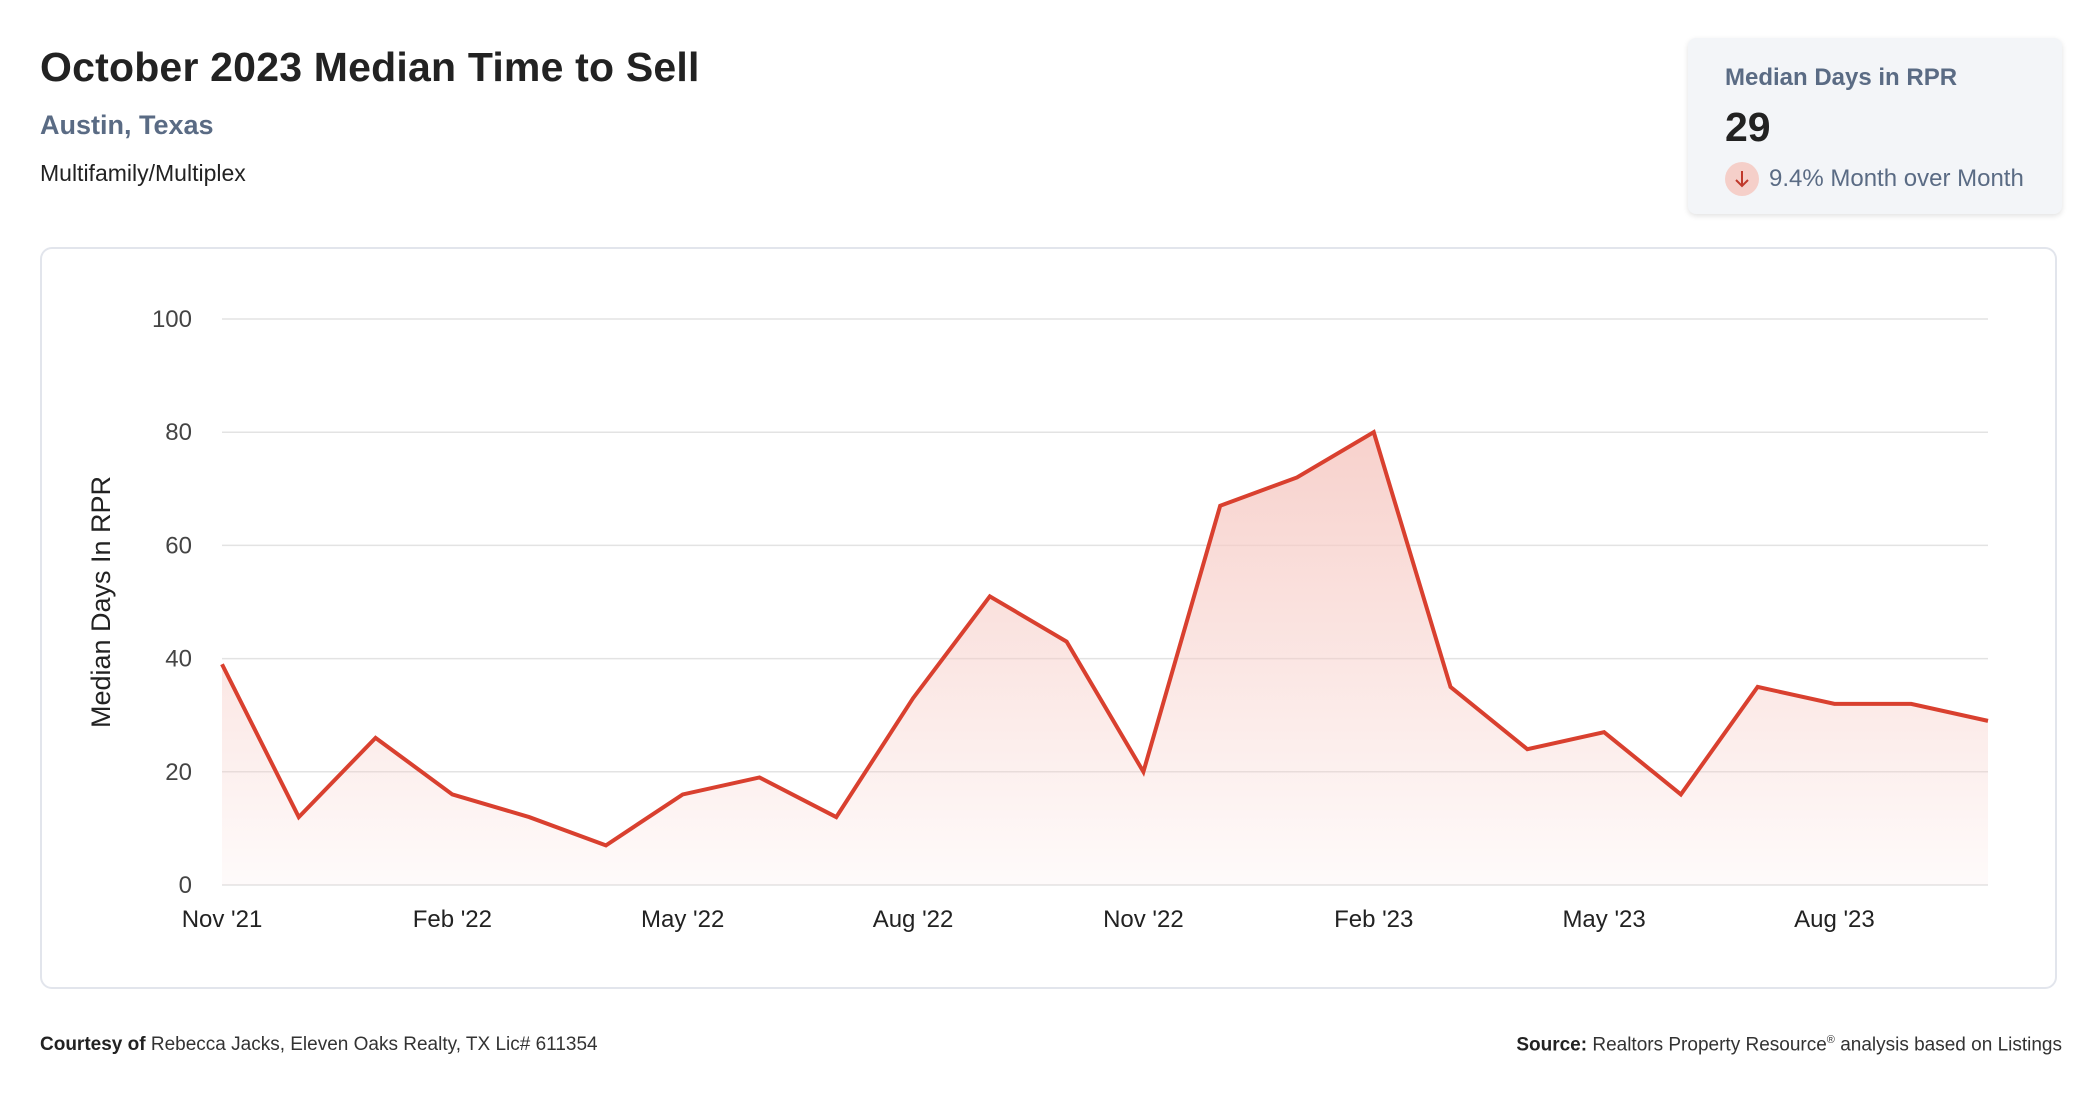 The width and height of the screenshot is (2096, 1100). What do you see at coordinates (370, 67) in the screenshot?
I see `page-title: October 2023 Median Time to Sell` at bounding box center [370, 67].